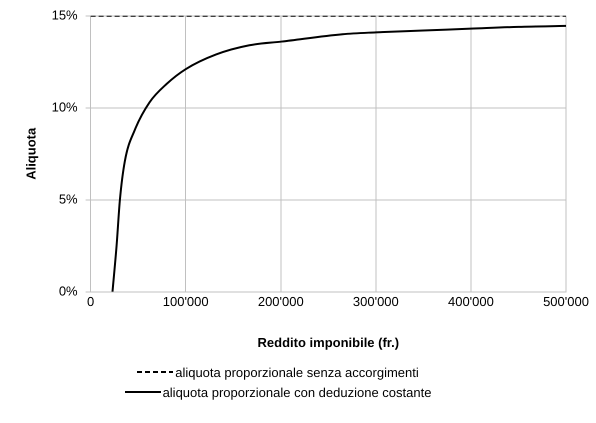  What do you see at coordinates (329, 342) in the screenshot?
I see `x-axis-title: Reddito imponibile (fr.)` at bounding box center [329, 342].